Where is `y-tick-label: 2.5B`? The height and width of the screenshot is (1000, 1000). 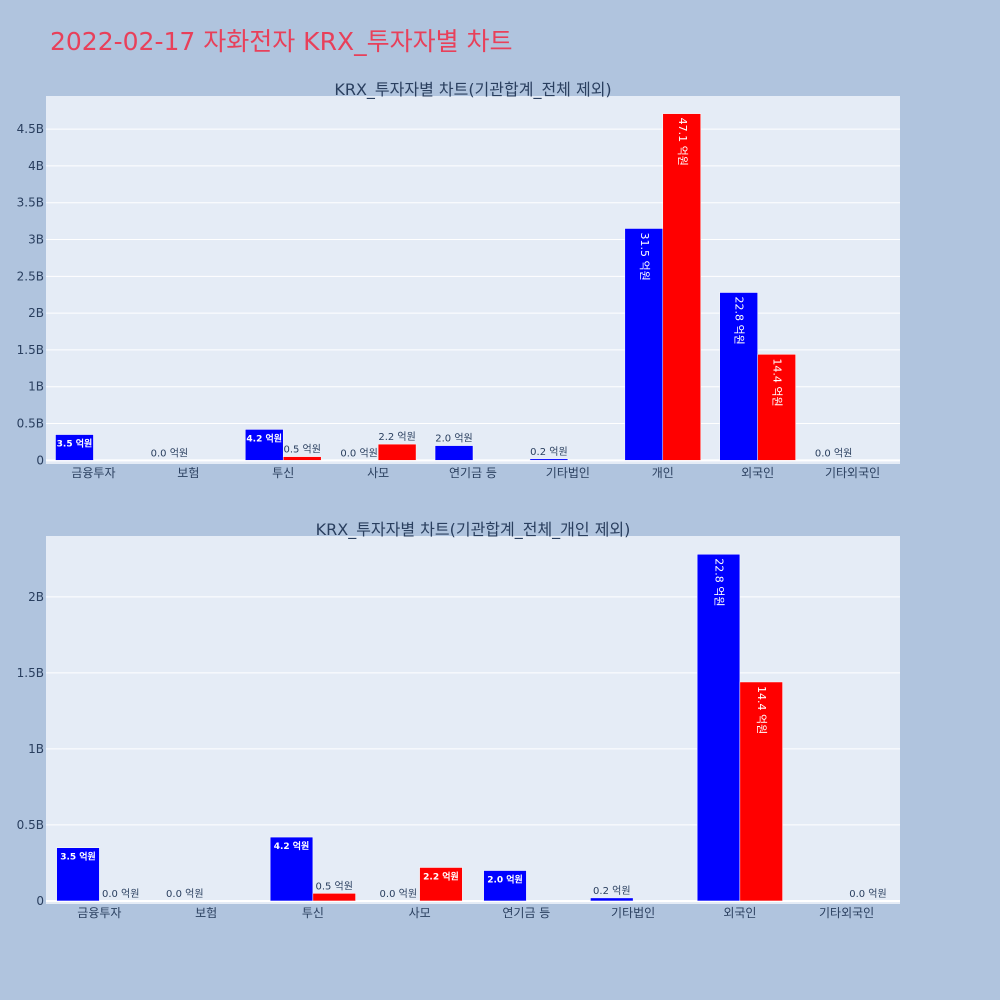
y-tick-label: 2.5B is located at coordinates (30, 276).